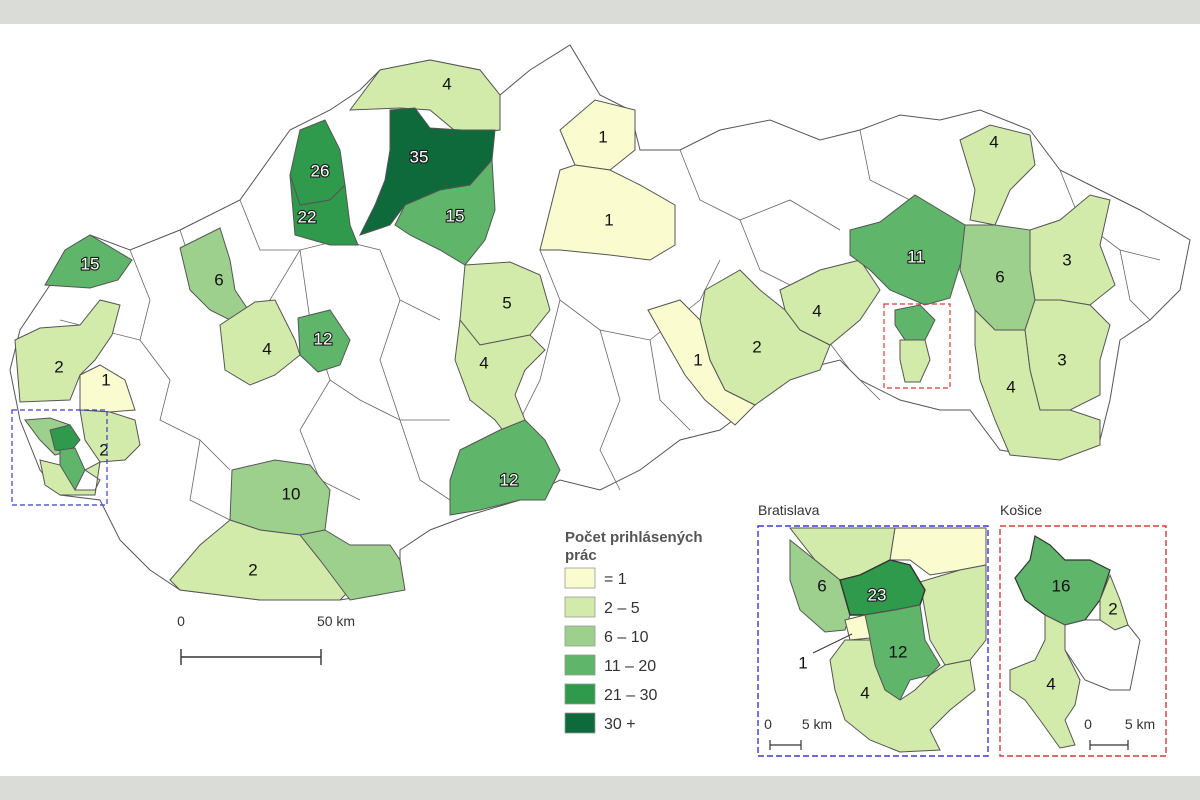 The image size is (1200, 800). Describe the element at coordinates (266, 639) in the screenshot. I see `main-scale-bar: 0 50 km` at that location.